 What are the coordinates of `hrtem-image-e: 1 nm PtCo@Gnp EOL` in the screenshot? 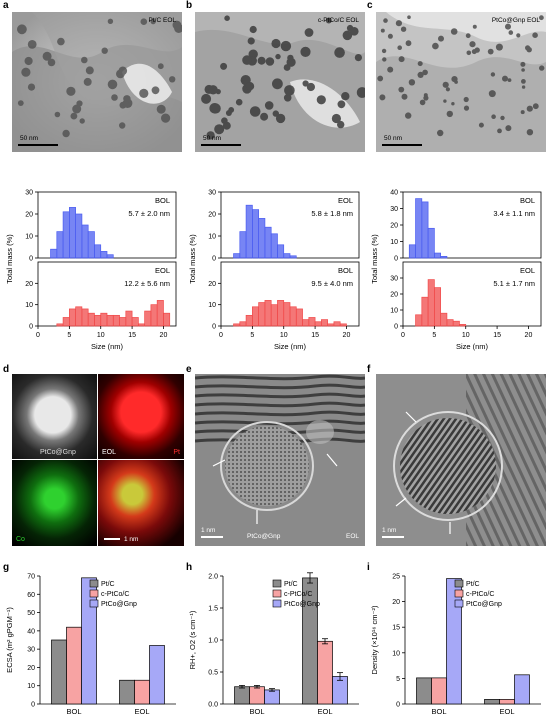 It's located at (280, 460).